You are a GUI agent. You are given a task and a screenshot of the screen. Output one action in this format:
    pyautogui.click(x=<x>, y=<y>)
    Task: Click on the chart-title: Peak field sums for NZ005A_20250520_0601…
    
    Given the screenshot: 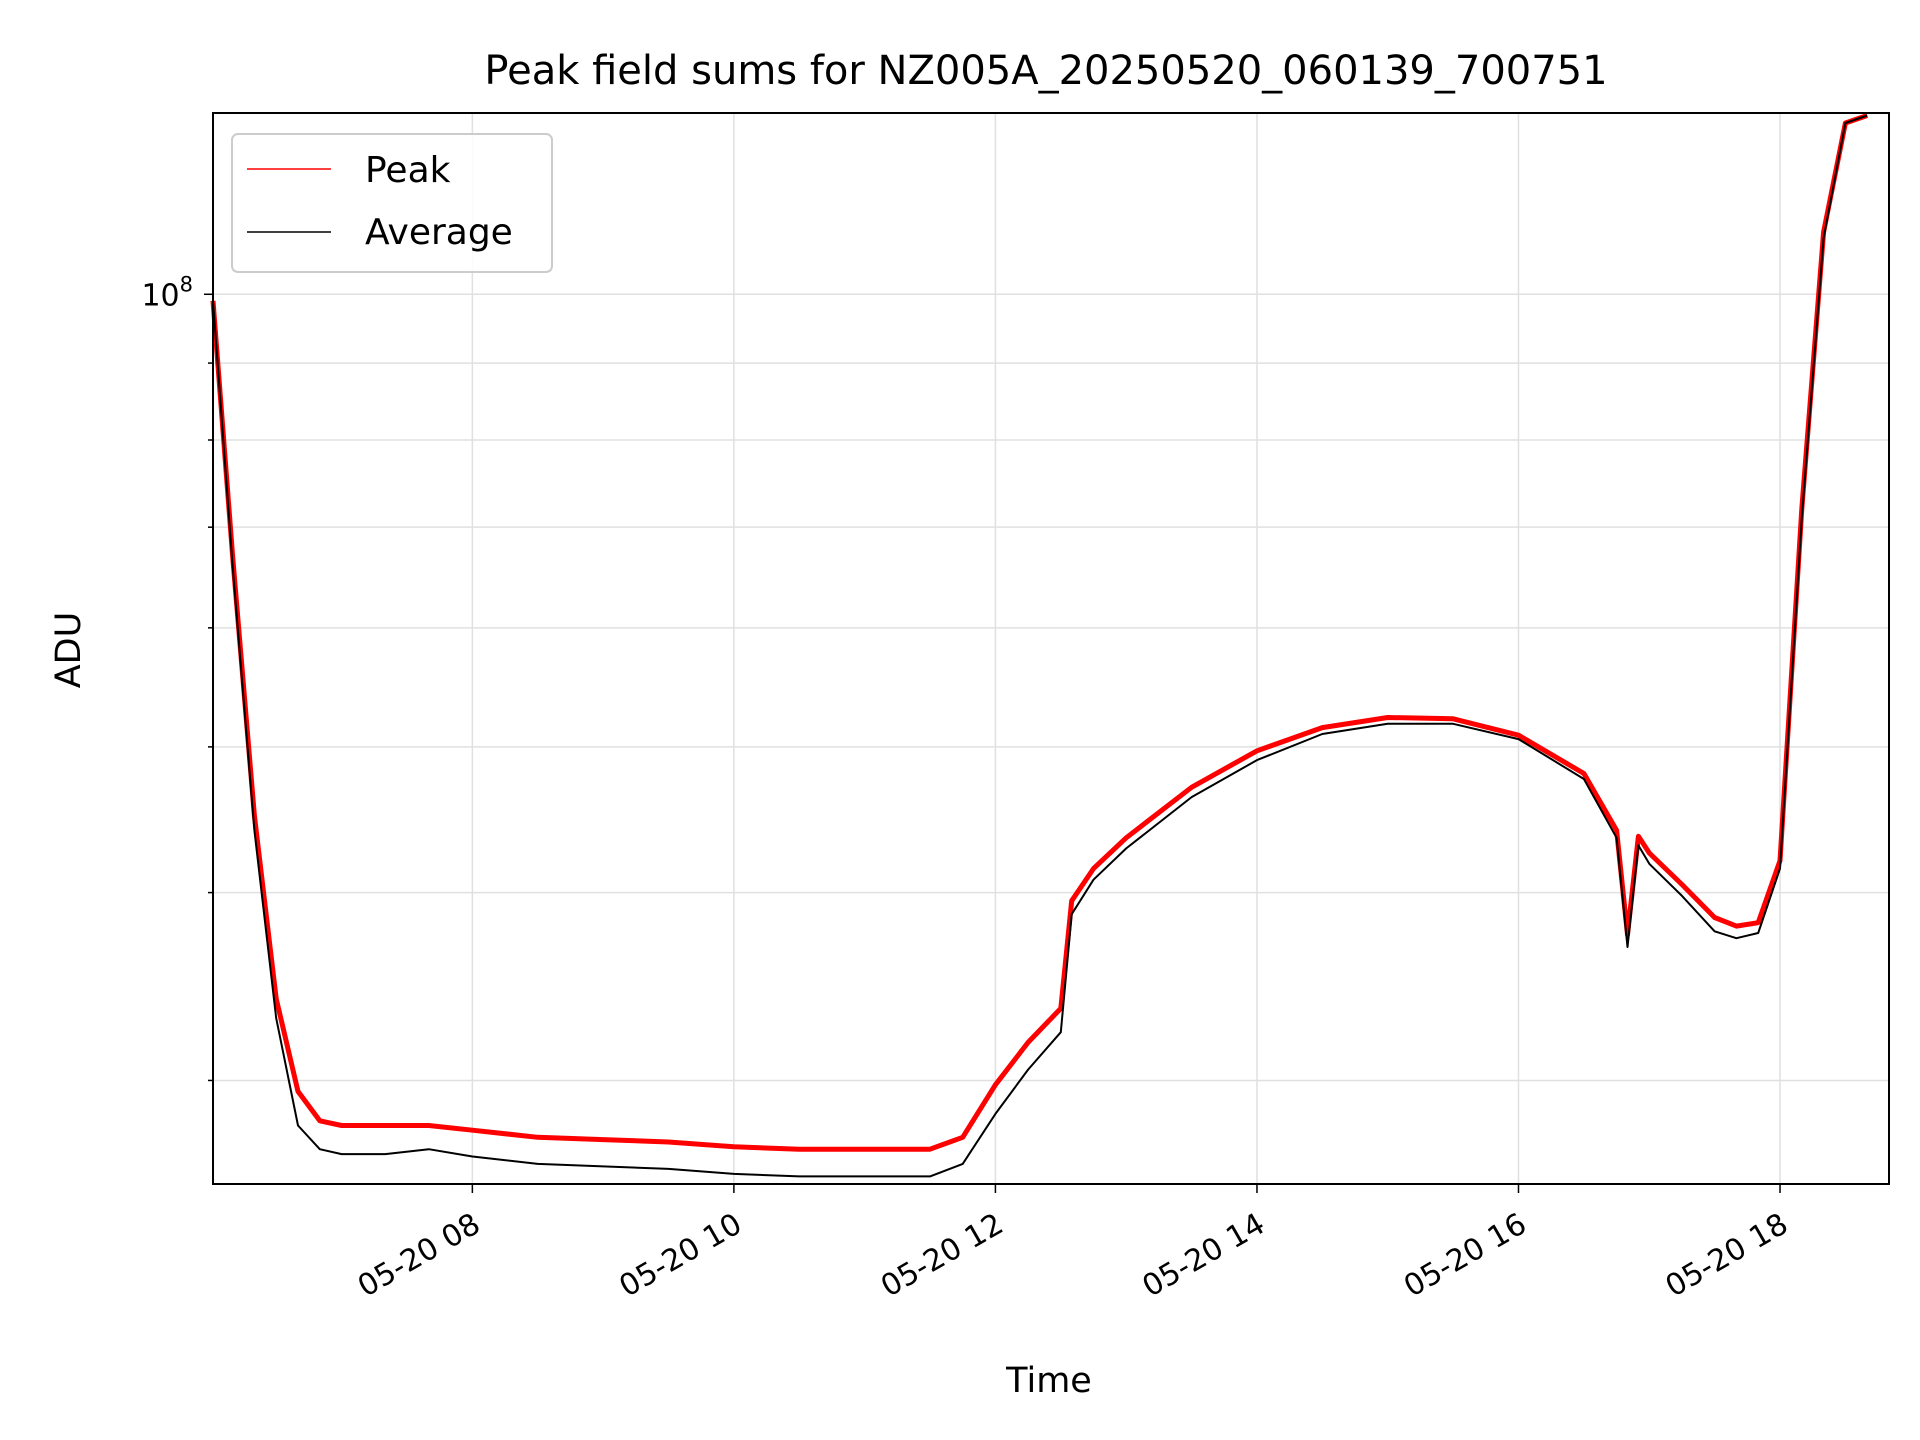 What is the action you would take?
    pyautogui.click(x=1045, y=71)
    